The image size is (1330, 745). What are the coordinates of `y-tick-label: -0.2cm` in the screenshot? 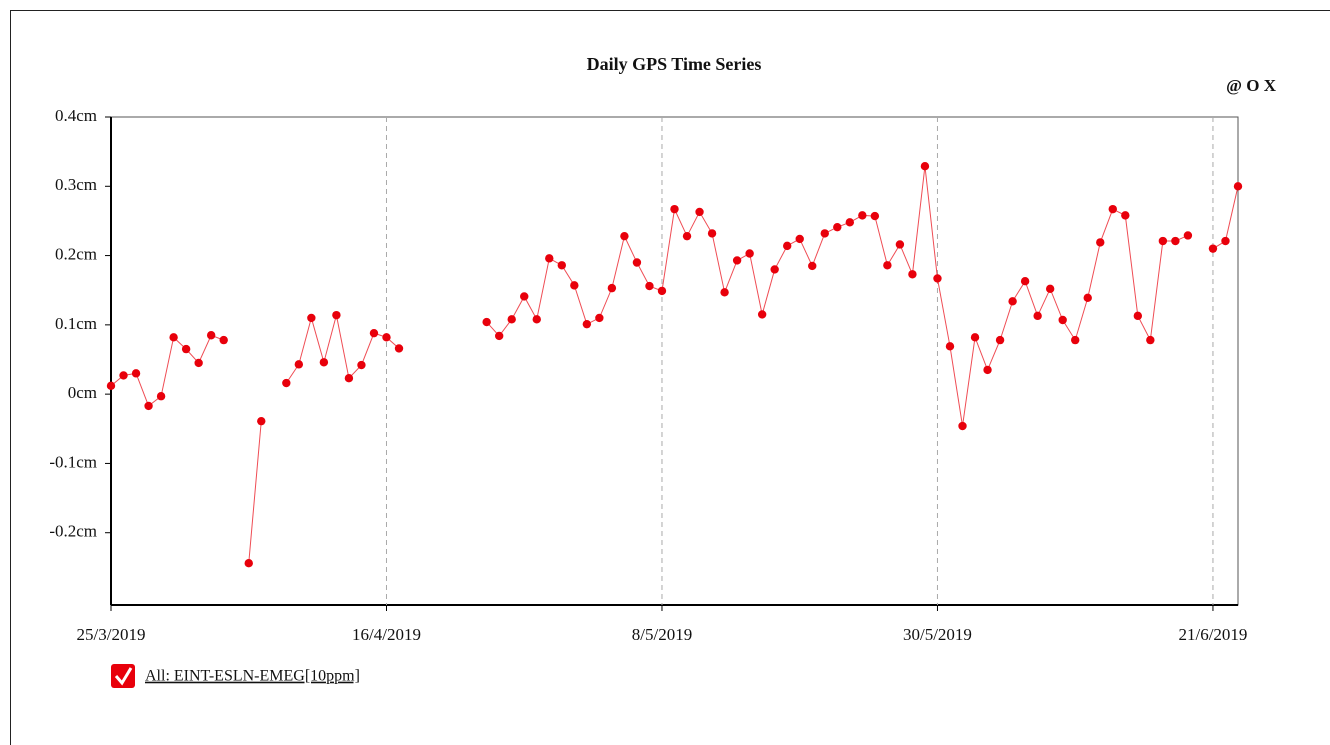 It's located at (73, 531).